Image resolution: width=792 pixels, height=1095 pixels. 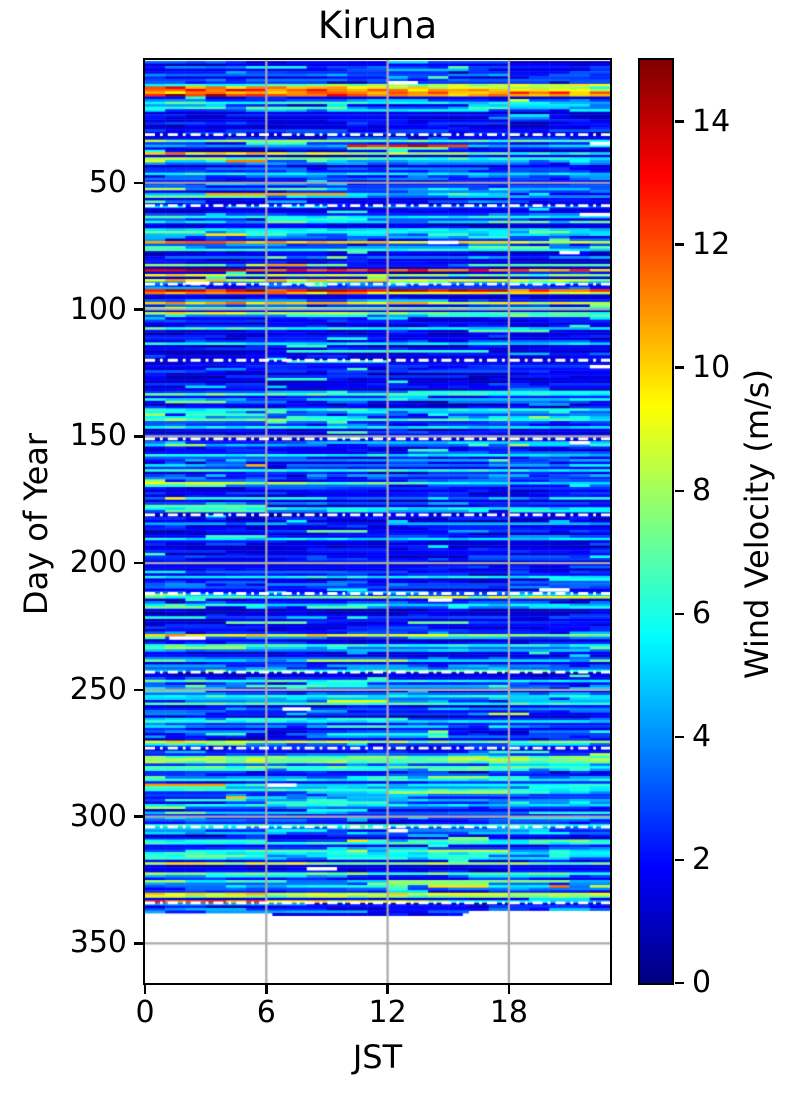 I want to click on y-tick-label: 100, so click(x=98, y=309).